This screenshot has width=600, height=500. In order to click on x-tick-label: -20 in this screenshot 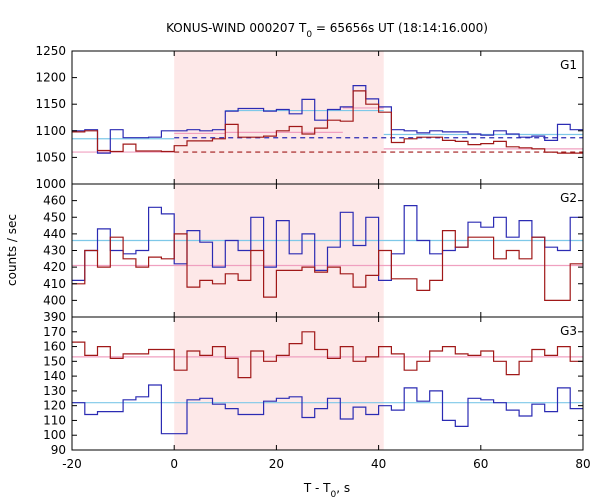, I will do `click(72, 464)`.